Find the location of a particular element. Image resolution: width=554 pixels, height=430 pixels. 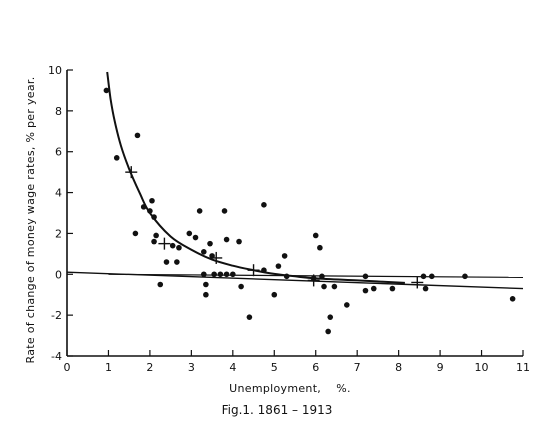

x-tick-label: 11 is located at coordinates (523, 367).